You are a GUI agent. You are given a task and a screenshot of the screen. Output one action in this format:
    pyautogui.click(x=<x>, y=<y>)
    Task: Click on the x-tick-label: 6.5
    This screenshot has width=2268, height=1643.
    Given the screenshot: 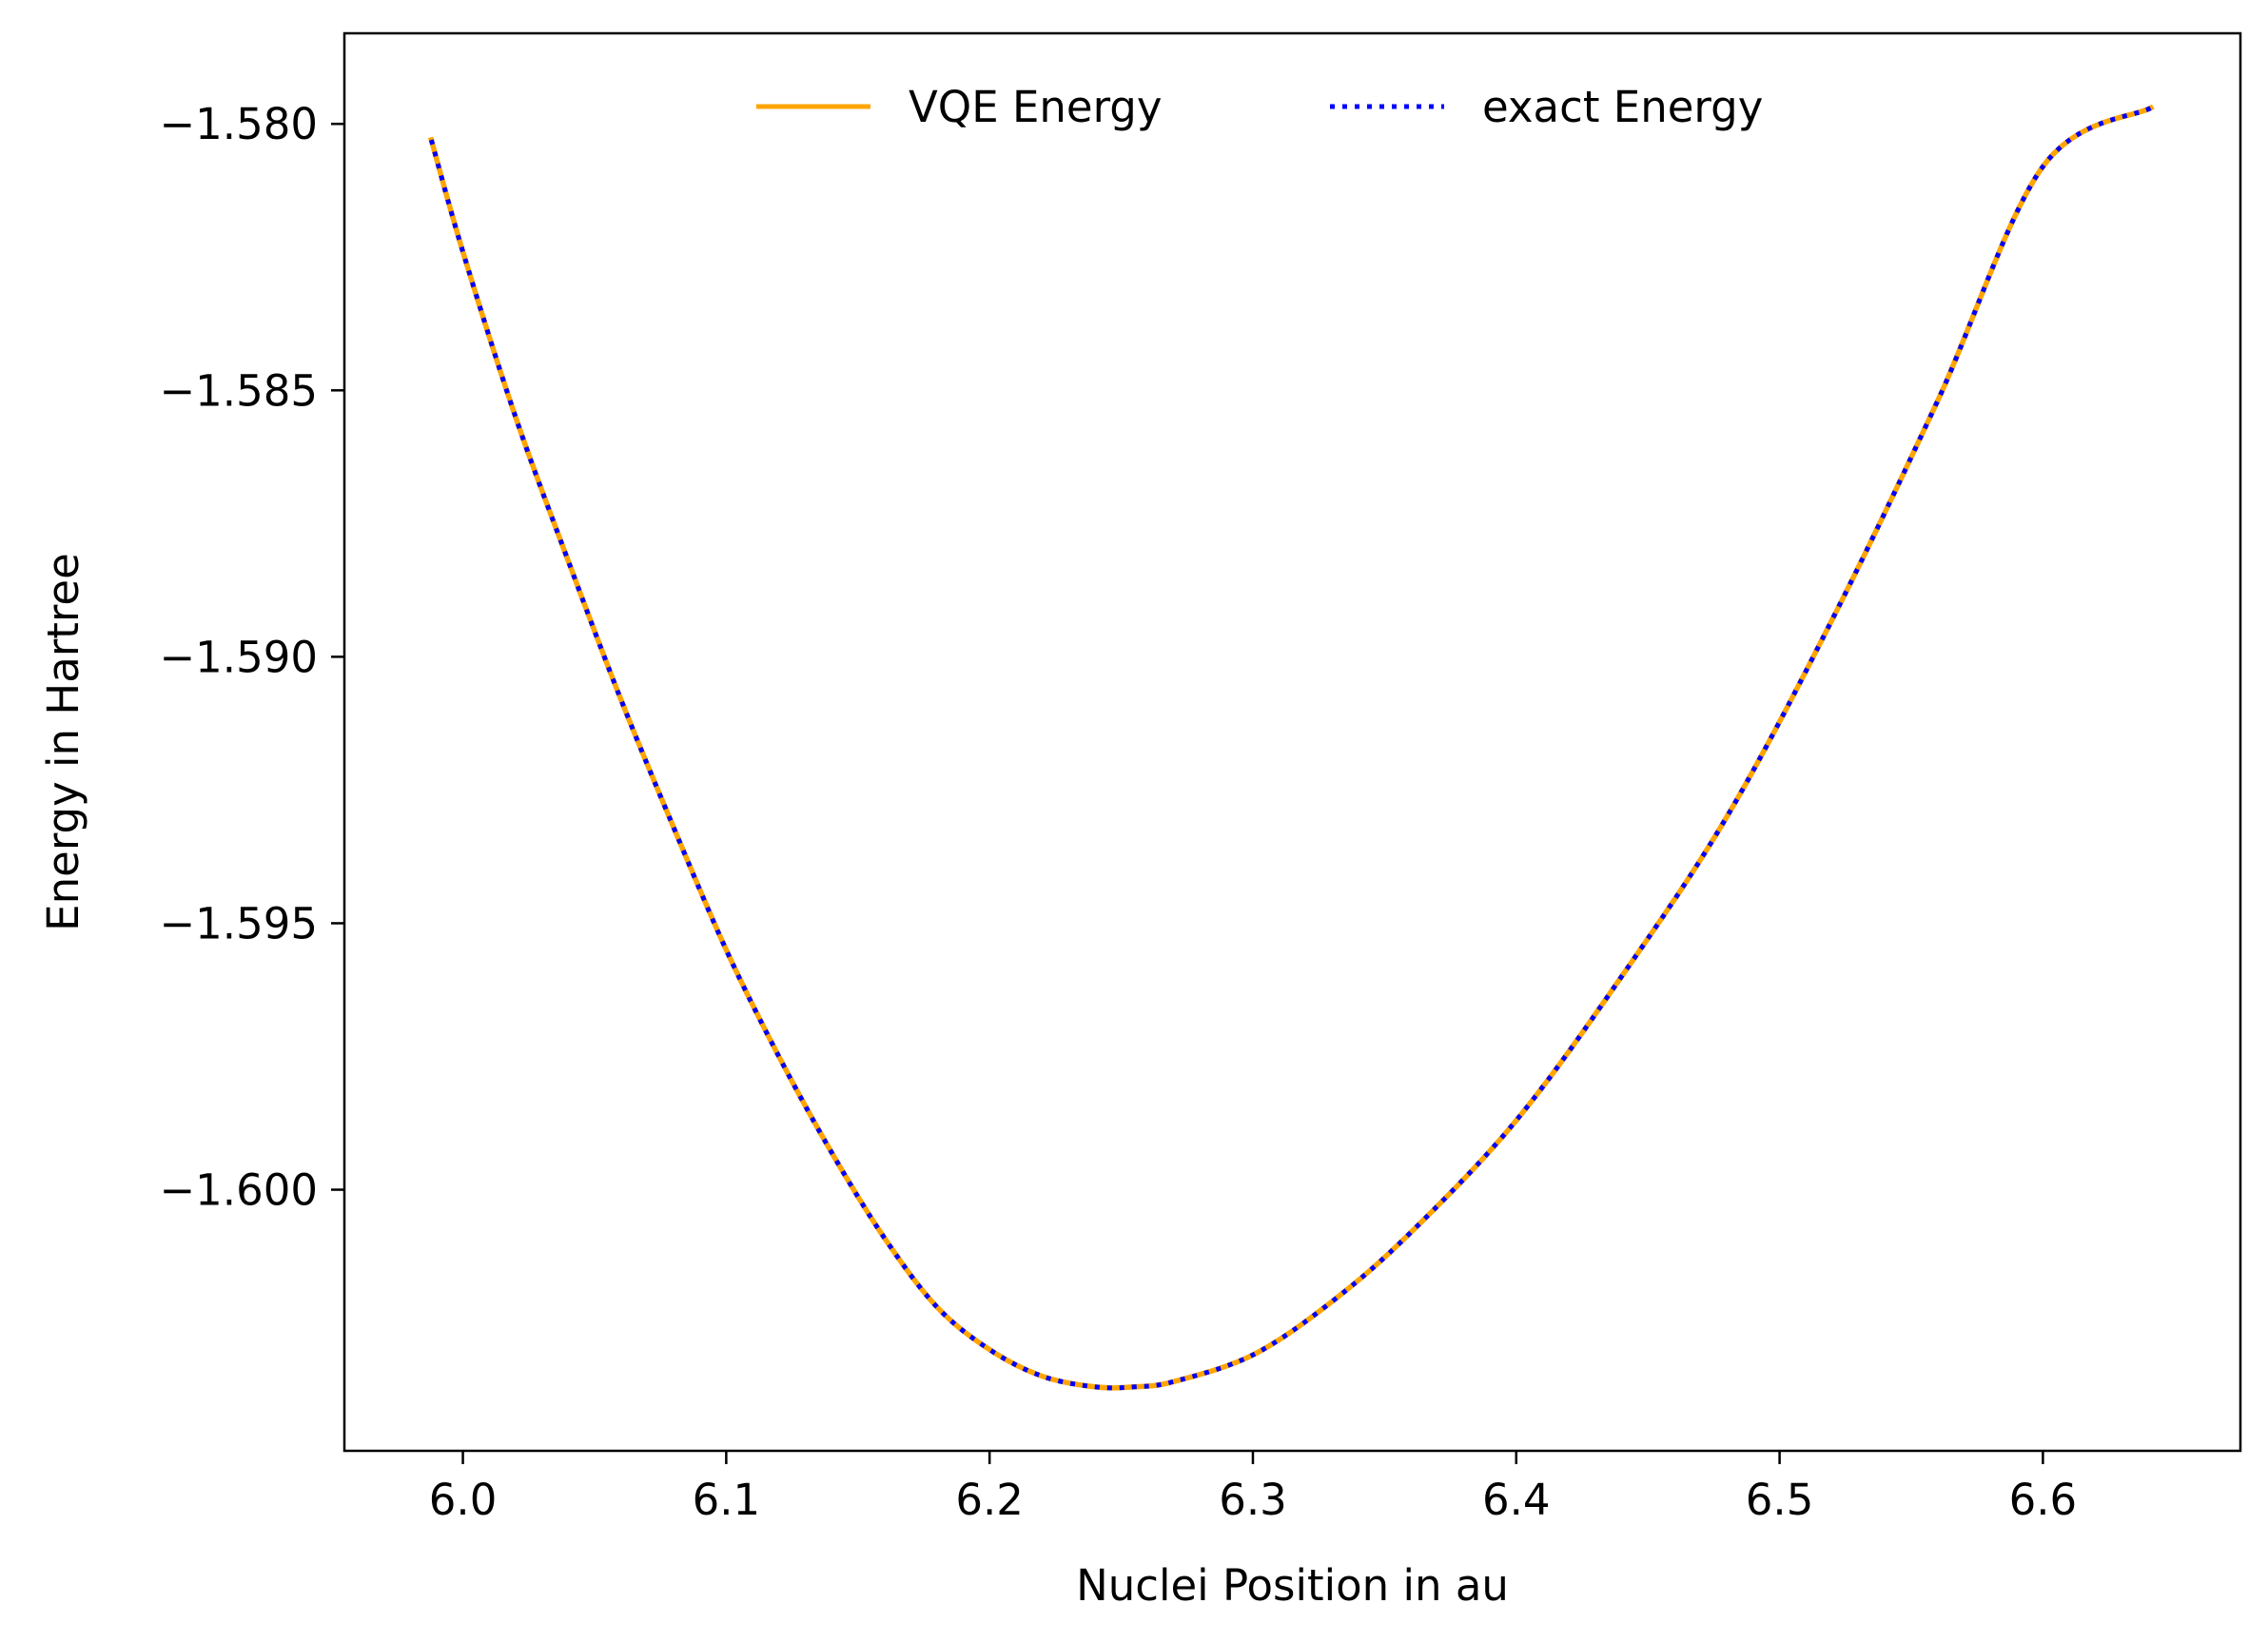 What is the action you would take?
    pyautogui.click(x=1780, y=1500)
    